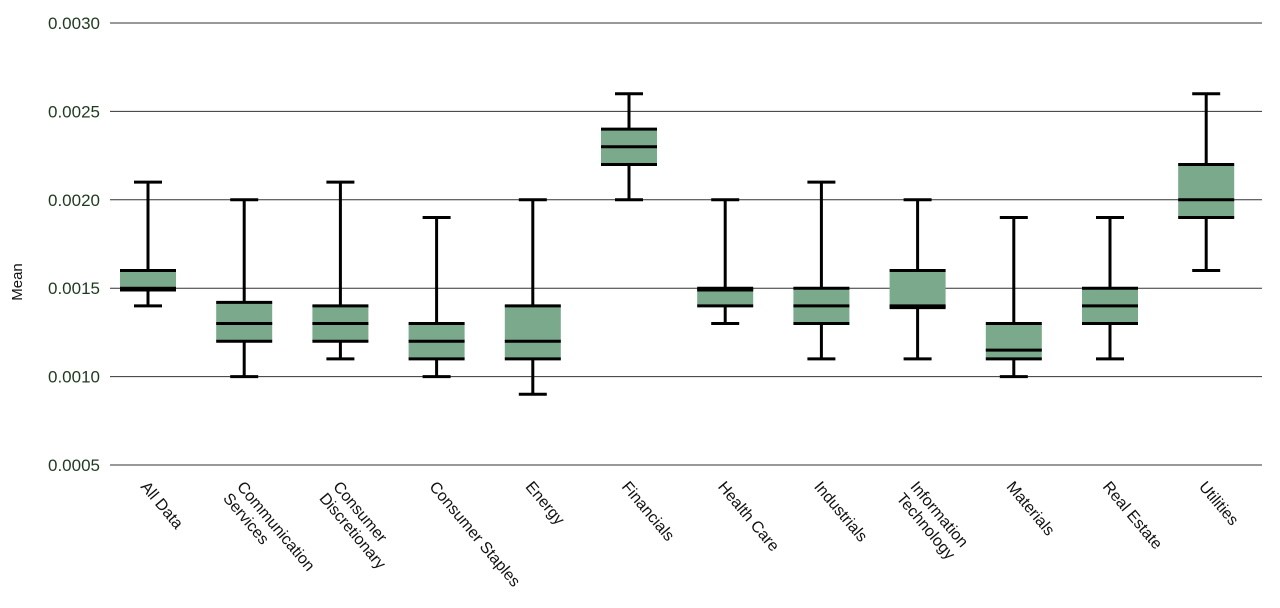  What do you see at coordinates (74, 377) in the screenshot?
I see `y-tick-label: 0.0010` at bounding box center [74, 377].